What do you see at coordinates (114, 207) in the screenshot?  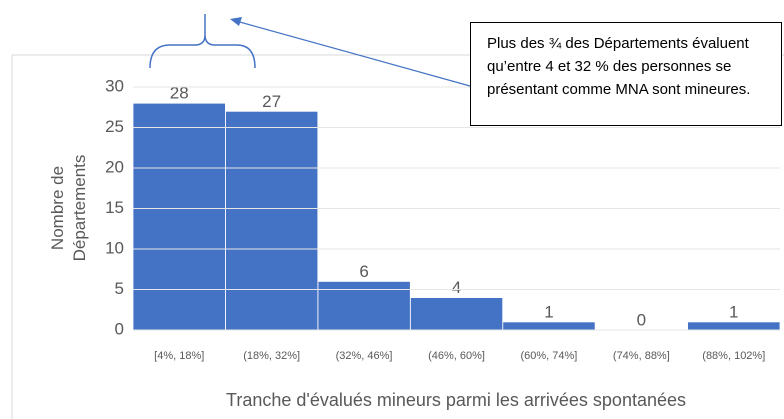 I see `y-tick-label: 15` at bounding box center [114, 207].